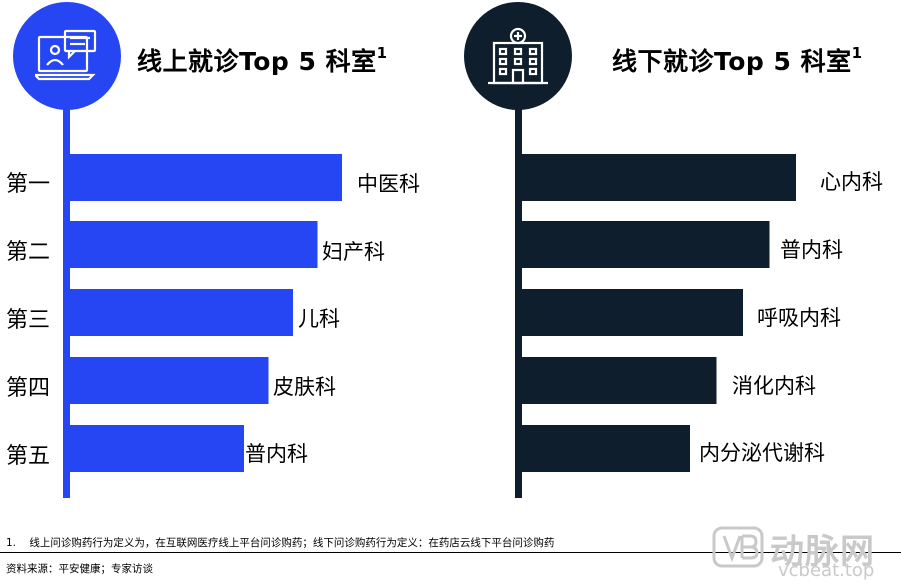  Describe the element at coordinates (518, 299) in the screenshot. I see `offline-timeline-stem` at that location.